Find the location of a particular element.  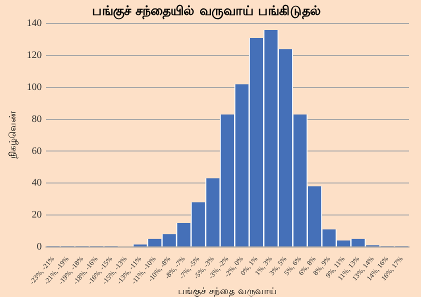

y-tick-label: 60 is located at coordinates (37, 151).